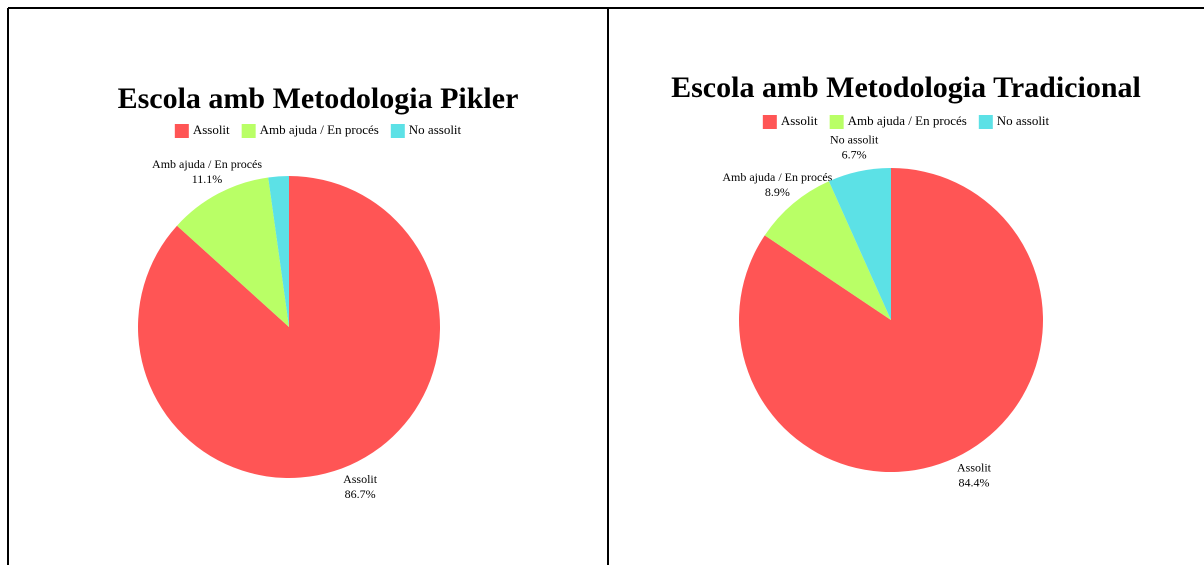 The image size is (1204, 565). Describe the element at coordinates (777, 192) in the screenshot. I see `slice-value-label: 8.9%` at that location.